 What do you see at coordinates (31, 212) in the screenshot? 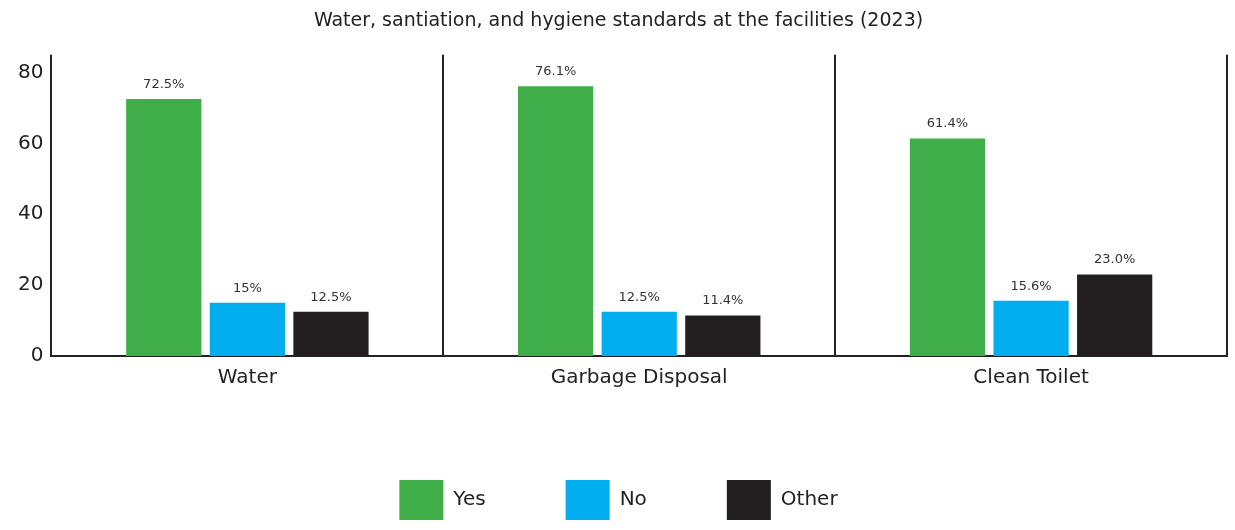
I see `y-tick-label: 40` at bounding box center [31, 212].